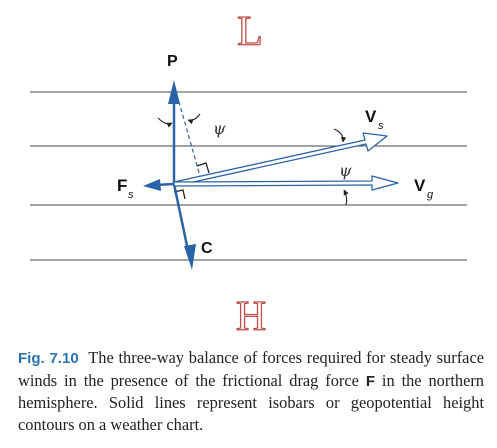 The width and height of the screenshot is (497, 448). I want to click on label-vs-subscript: s, so click(381, 126).